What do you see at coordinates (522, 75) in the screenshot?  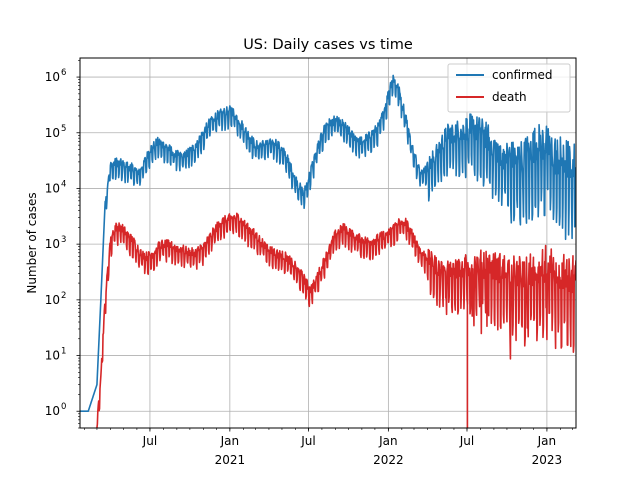 I see `legend-label-confirmed: confirmed` at bounding box center [522, 75].